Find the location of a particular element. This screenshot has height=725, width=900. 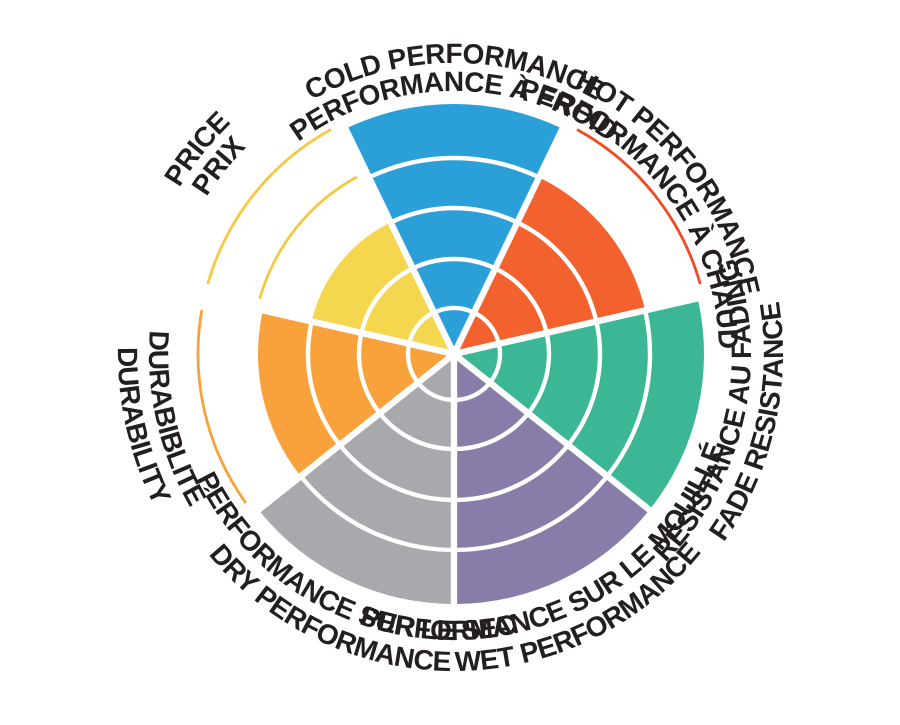

segment-hot-performance is located at coordinates (552, 264).